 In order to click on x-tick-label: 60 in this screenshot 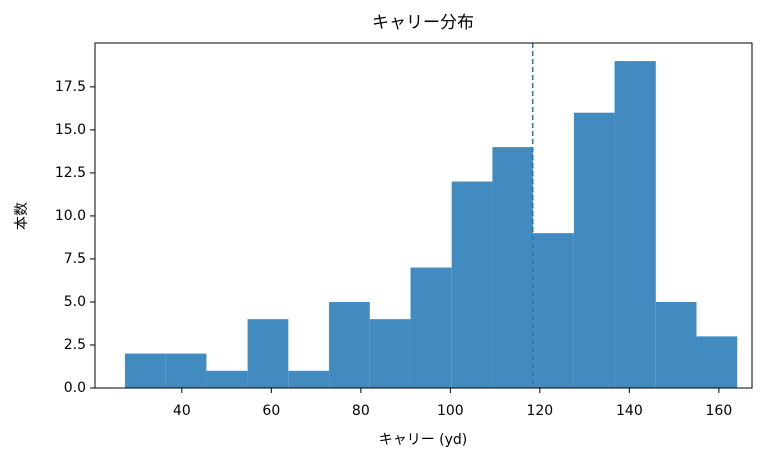, I will do `click(271, 411)`.